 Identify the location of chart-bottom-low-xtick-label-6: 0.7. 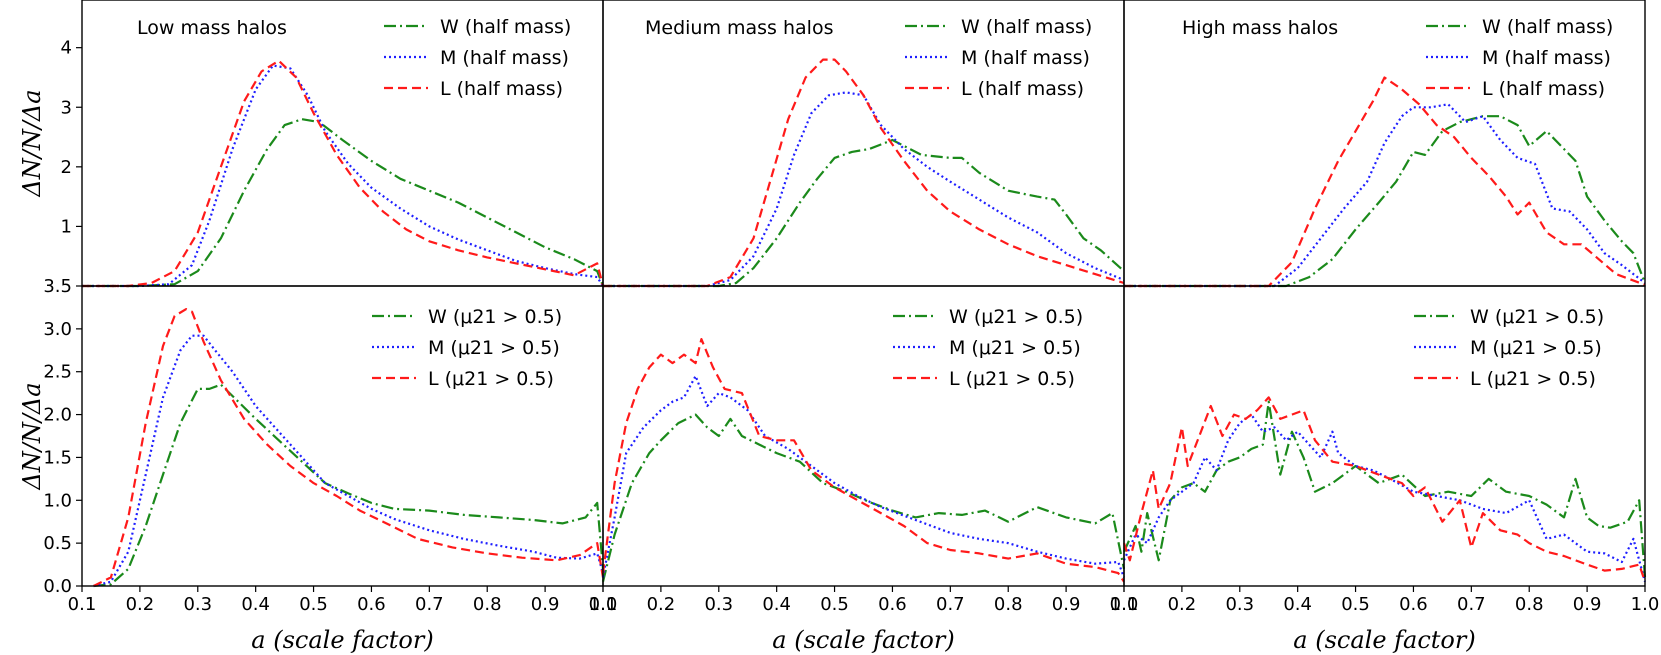
(429, 604).